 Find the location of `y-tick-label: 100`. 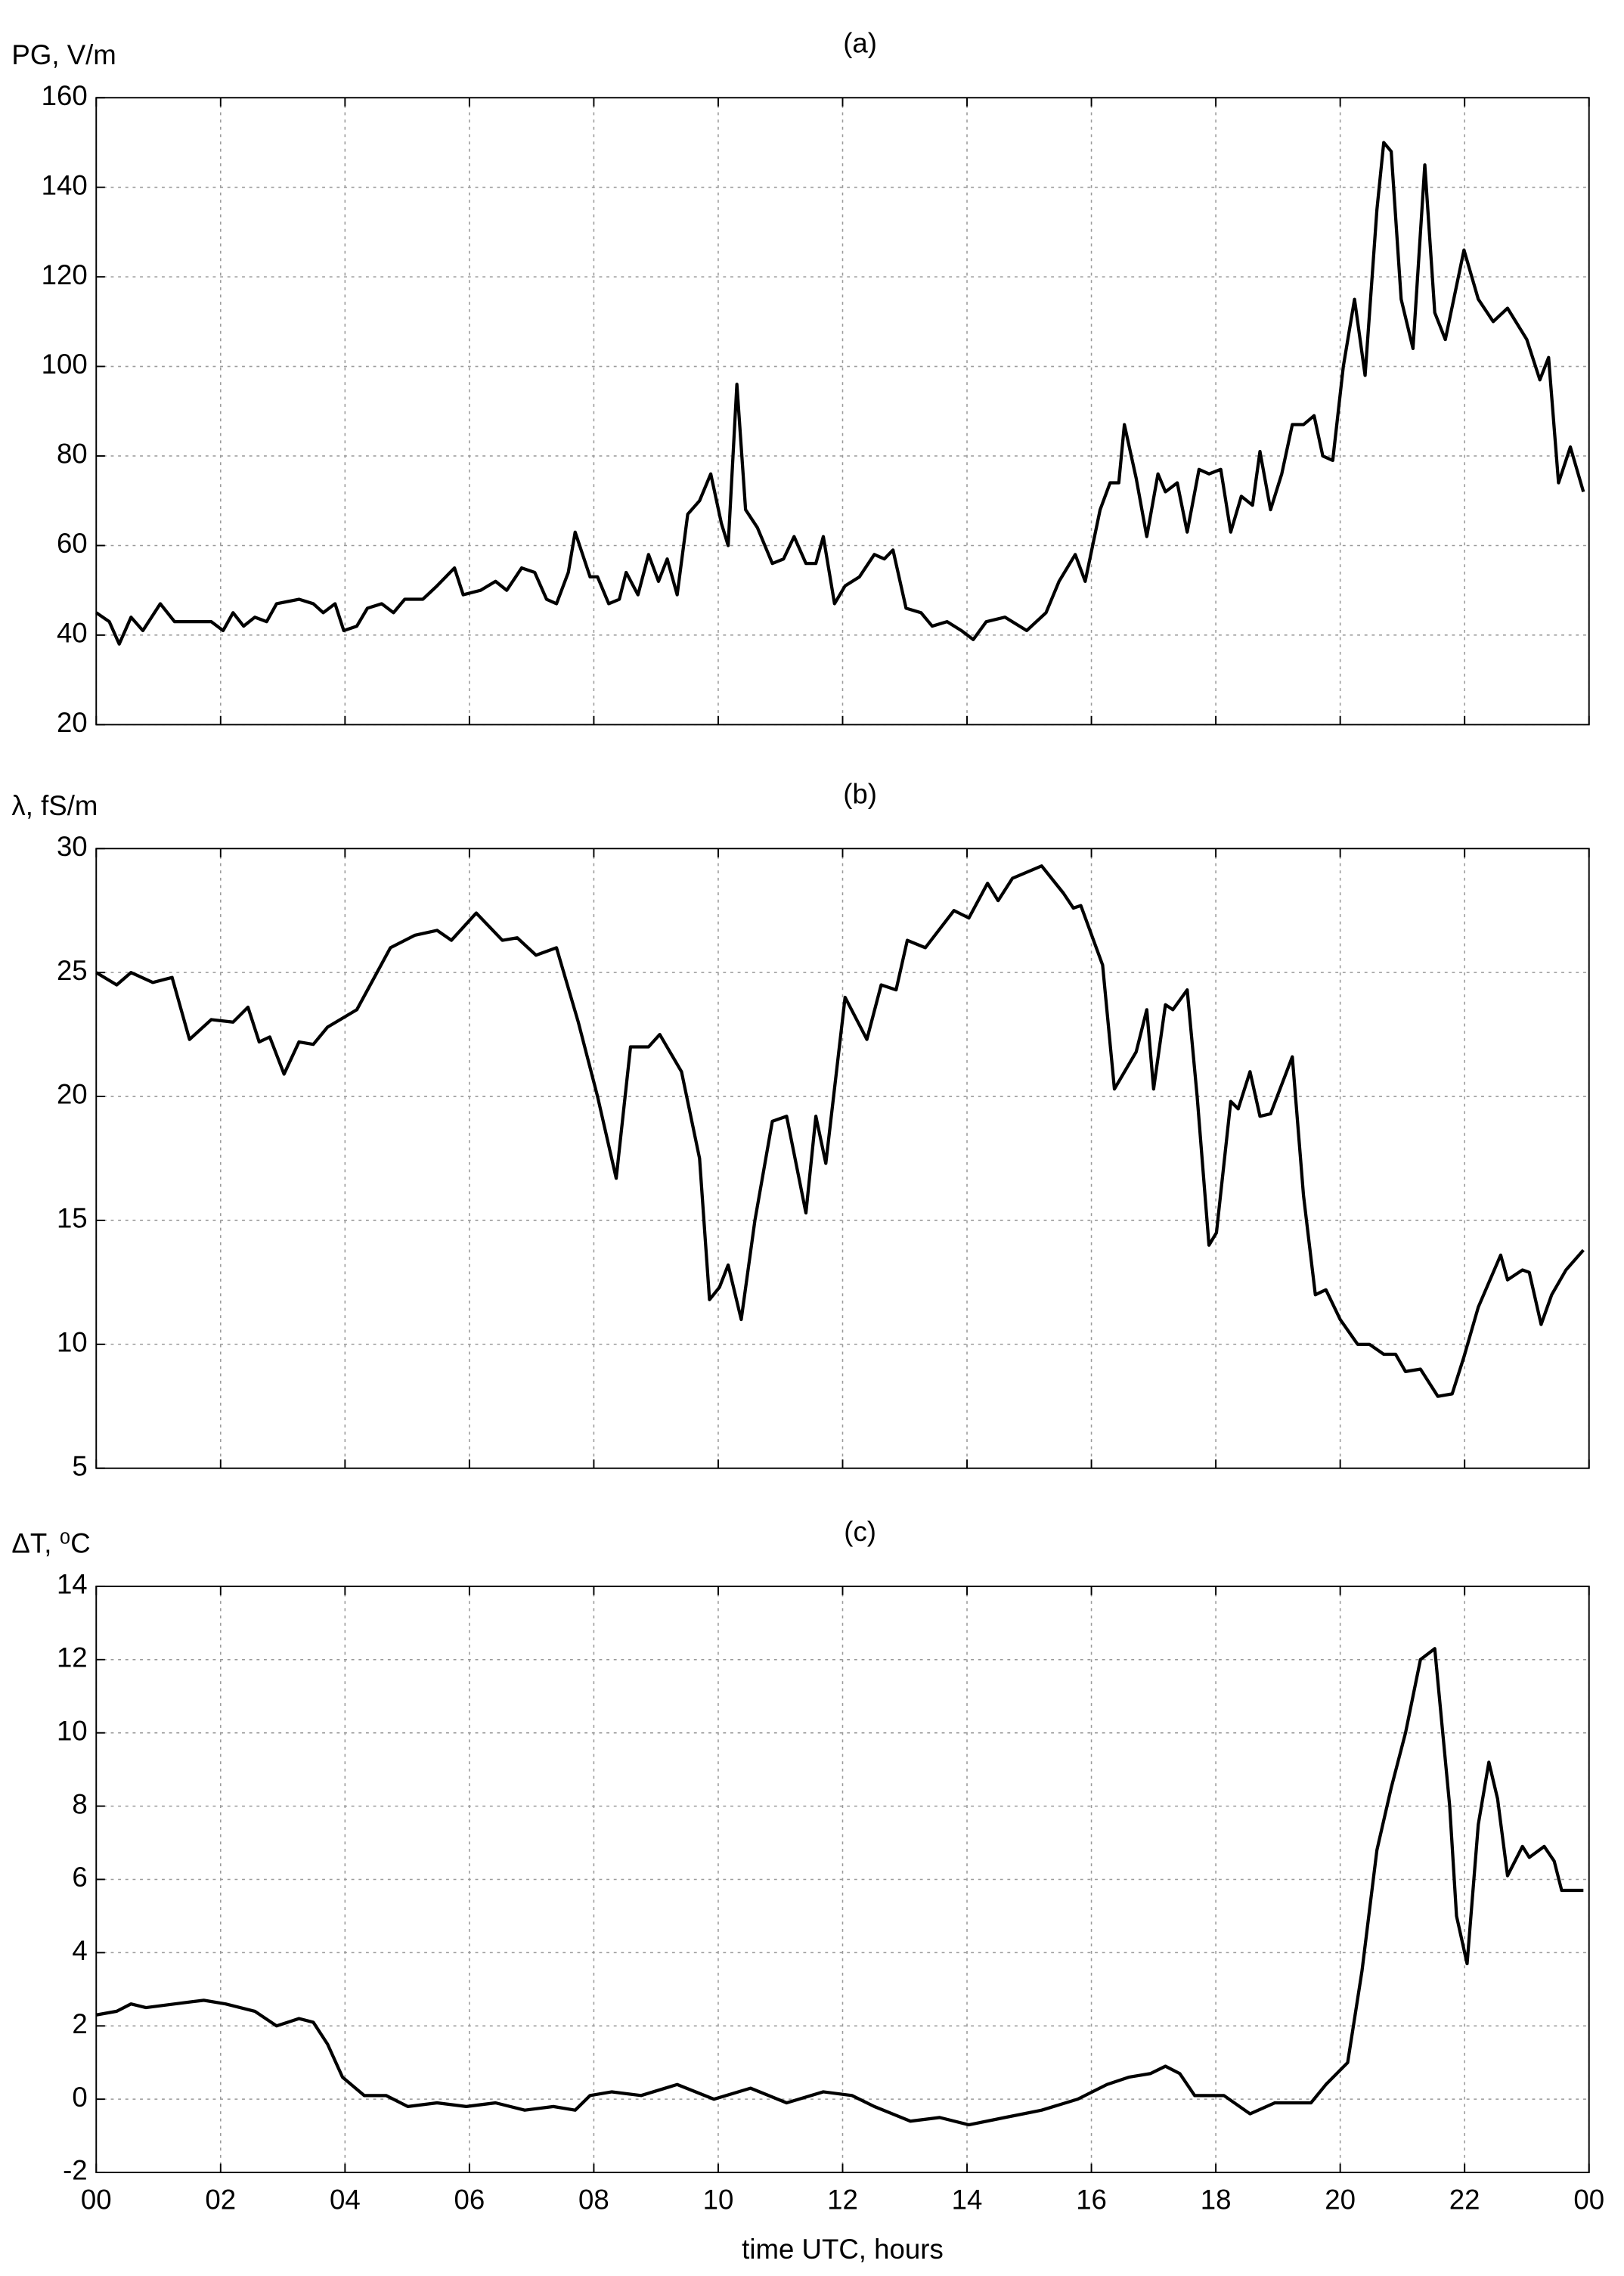

y-tick-label: 100 is located at coordinates (65, 365).